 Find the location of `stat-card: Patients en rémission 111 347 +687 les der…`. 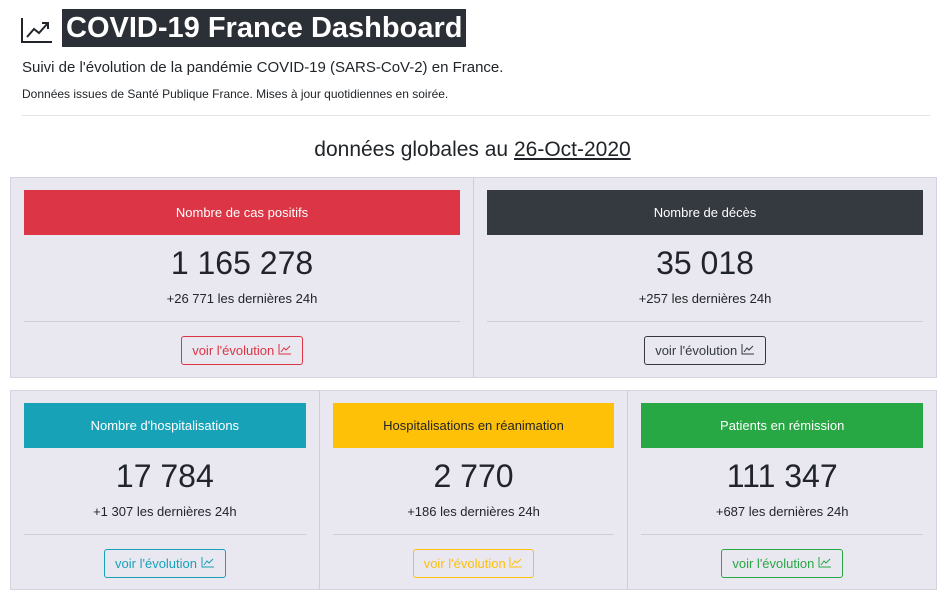

stat-card: Patients en rémission 111 347 +687 les der… is located at coordinates (781, 490).